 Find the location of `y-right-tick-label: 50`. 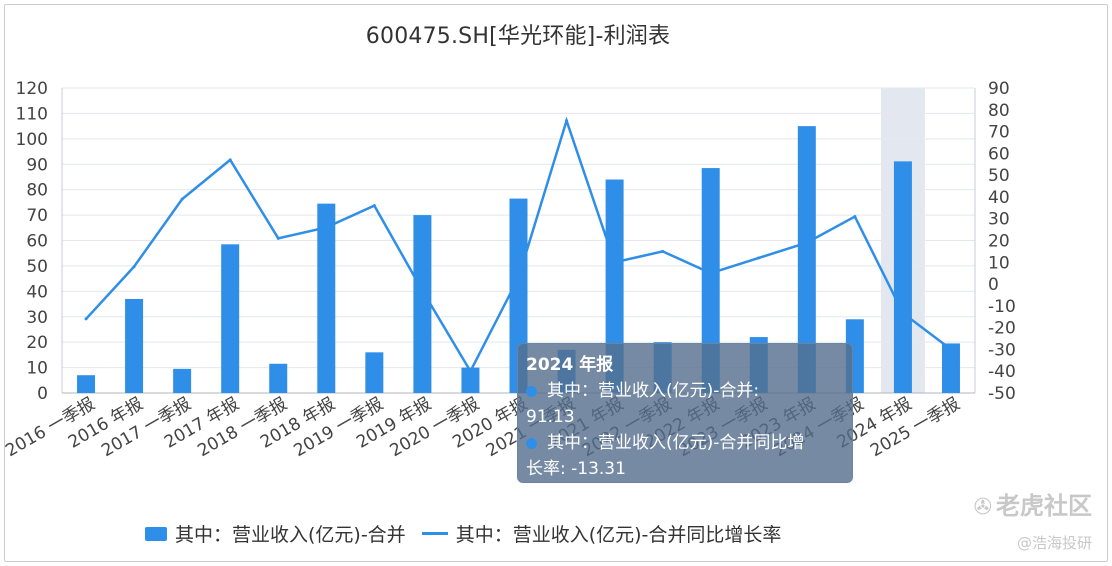

y-right-tick-label: 50 is located at coordinates (999, 176).